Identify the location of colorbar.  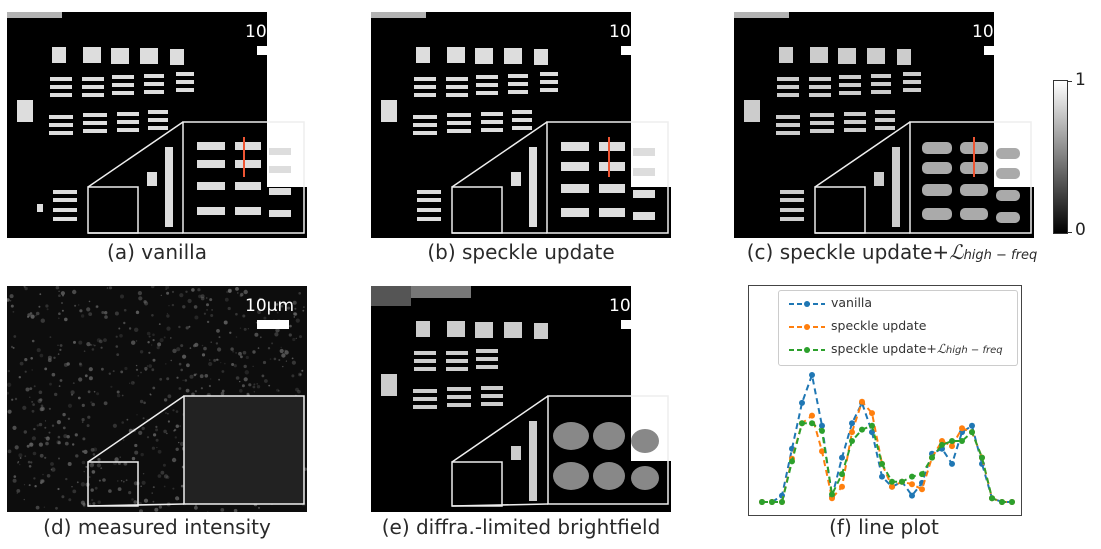
(1060, 157).